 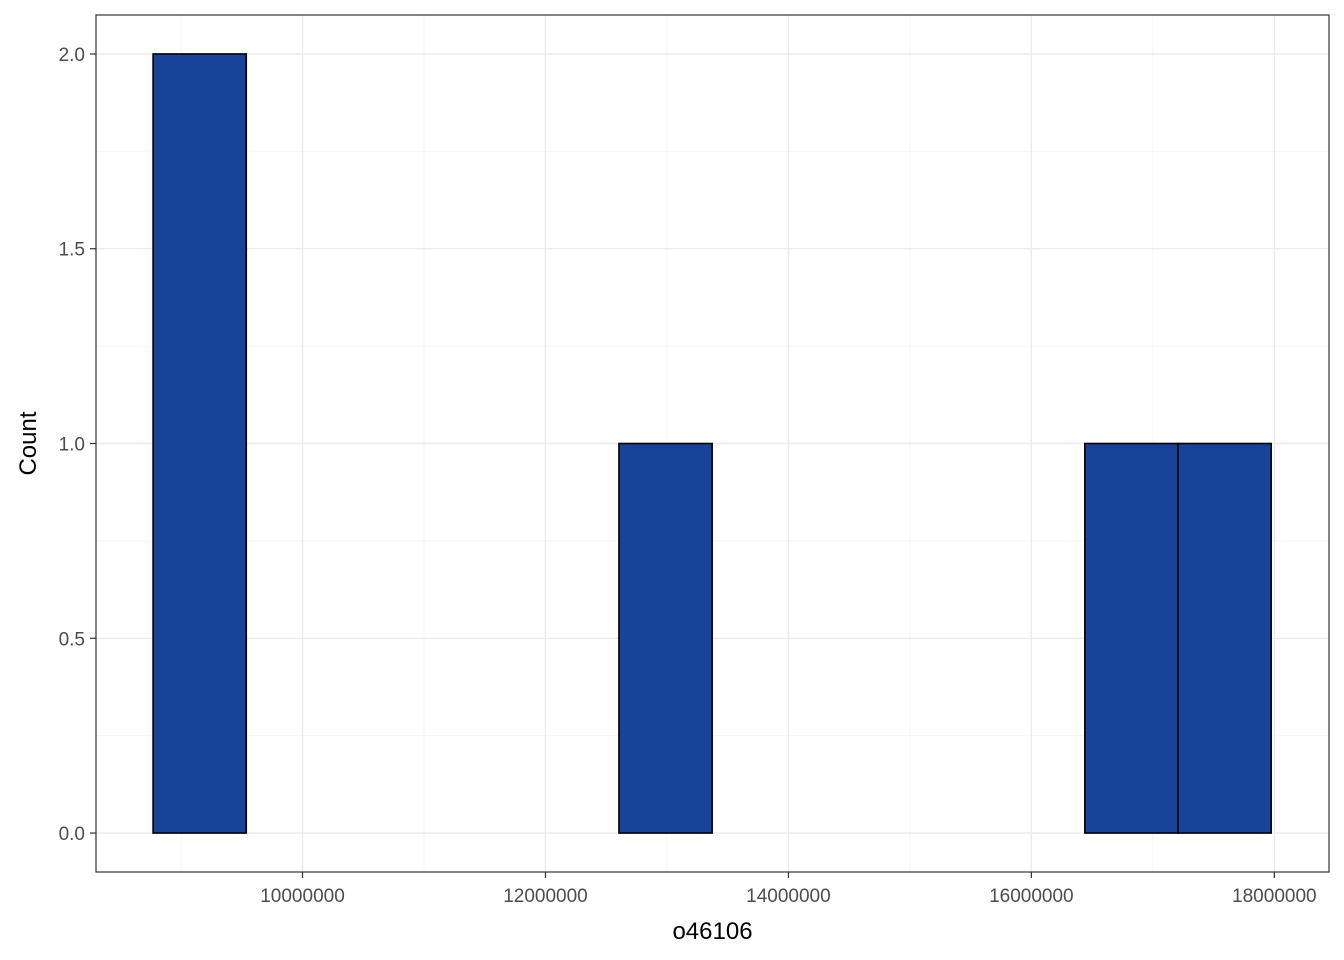 I want to click on y-tick-label: 0.5, so click(x=72, y=639).